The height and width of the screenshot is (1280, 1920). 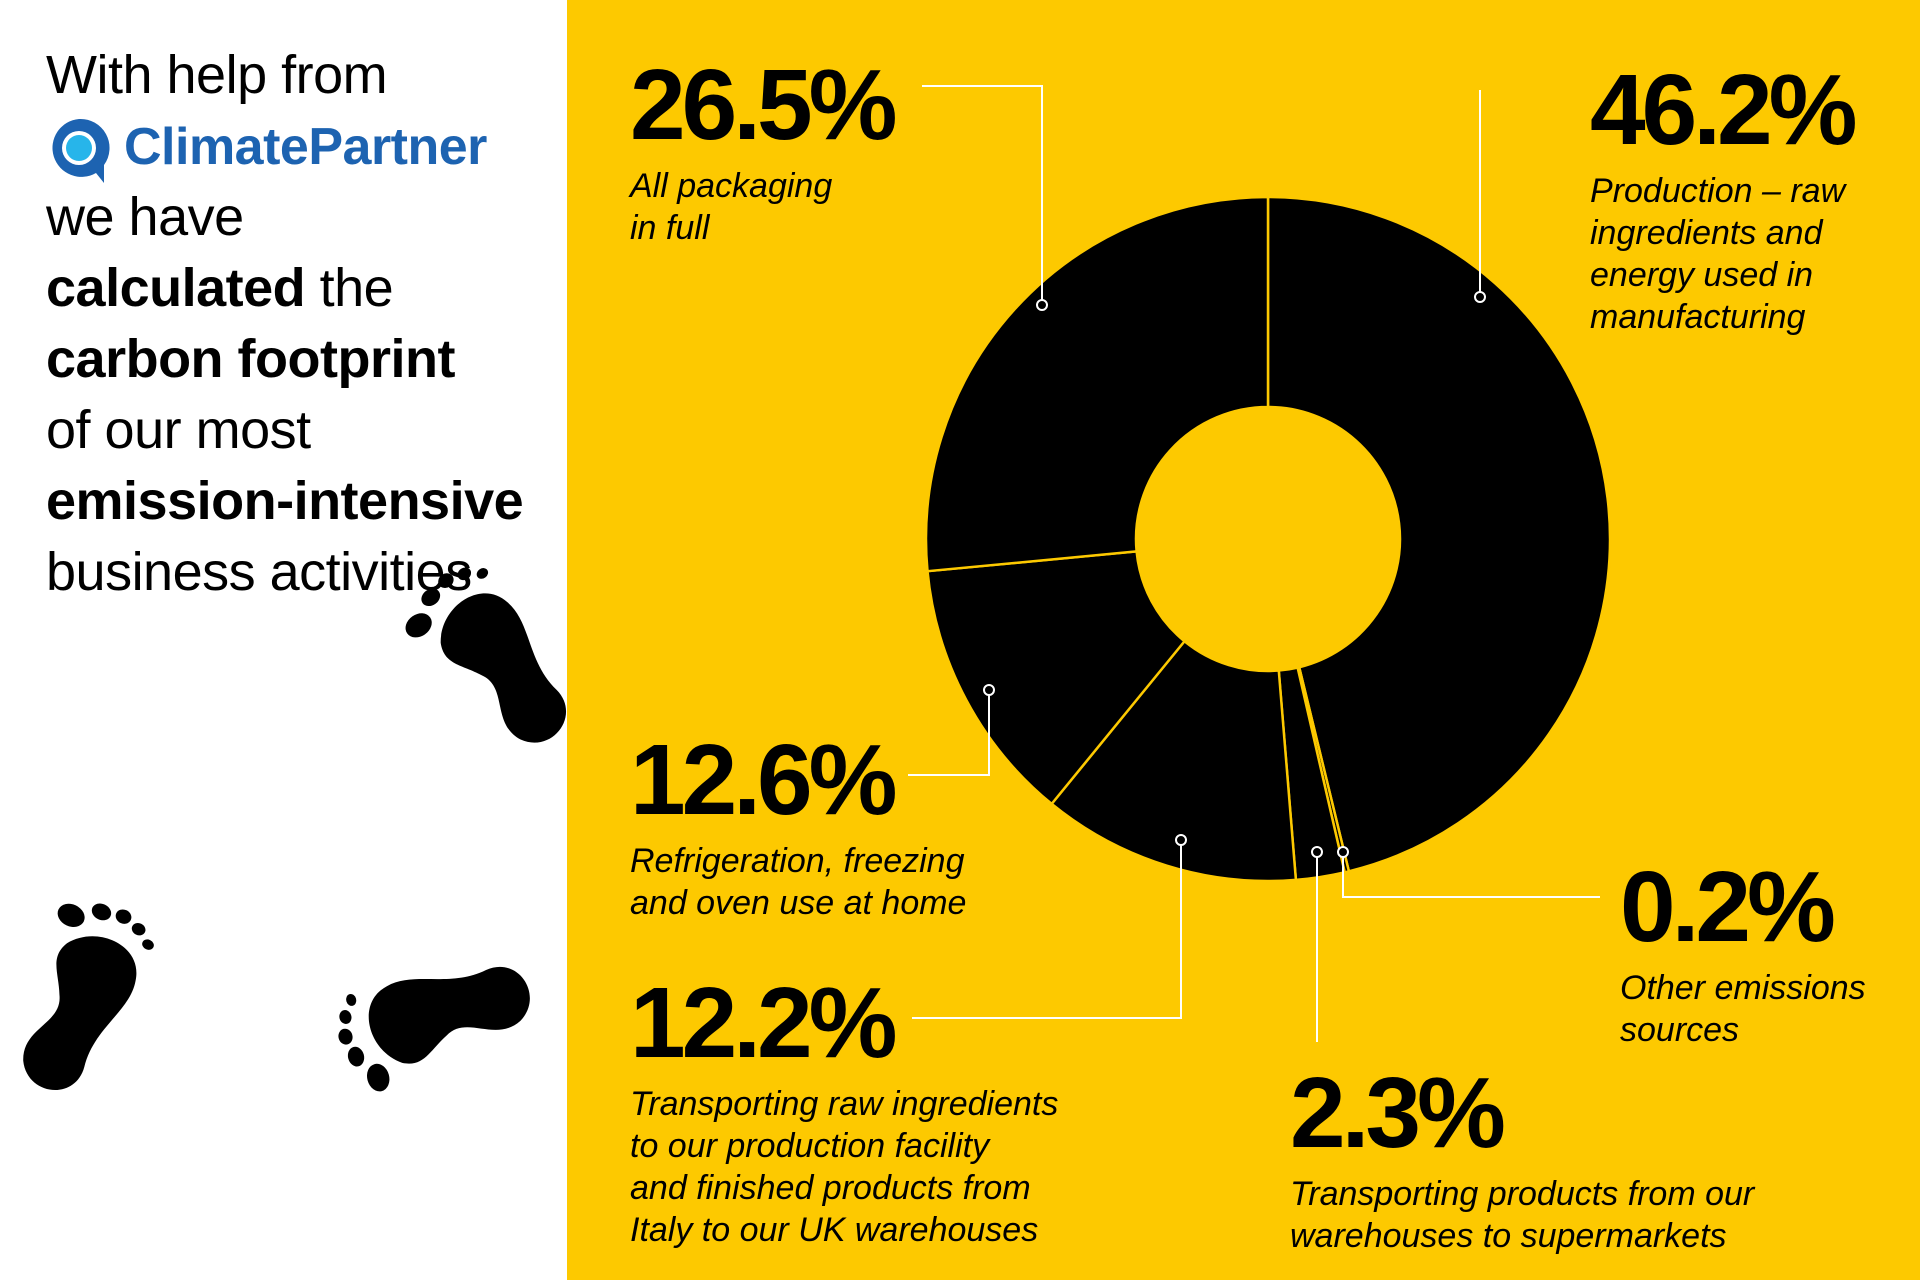 I want to click on intro-bold-emission-intensive: emission-intensive, so click(x=285, y=501).